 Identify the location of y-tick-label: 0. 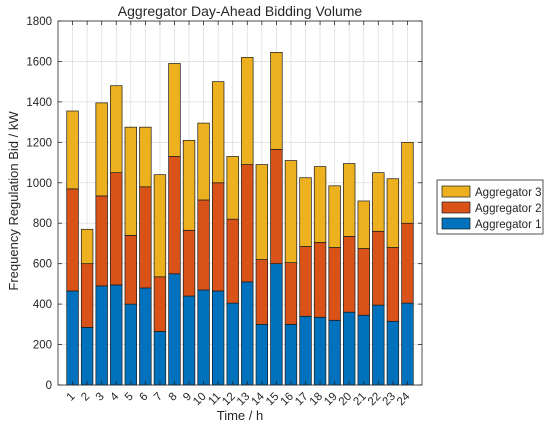
(49, 386).